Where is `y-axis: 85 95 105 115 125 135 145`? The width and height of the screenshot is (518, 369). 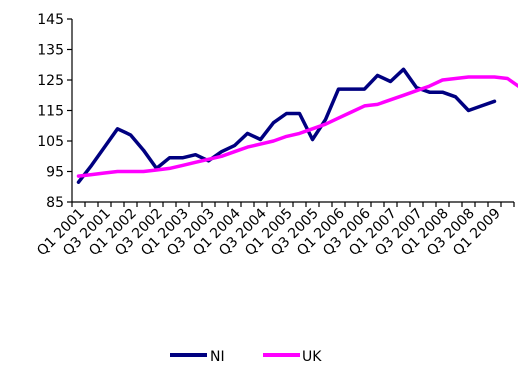
y-axis: 85 95 105 115 125 135 145 is located at coordinates (55, 111).